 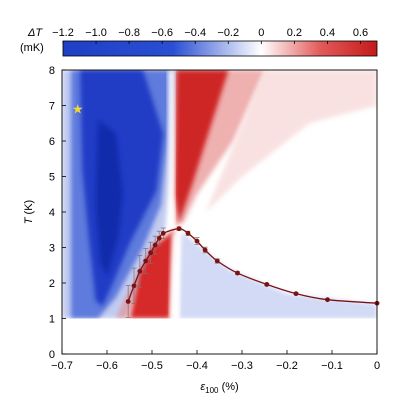 What do you see at coordinates (32, 48) in the screenshot?
I see `colorbar-label-unit: (mK)` at bounding box center [32, 48].